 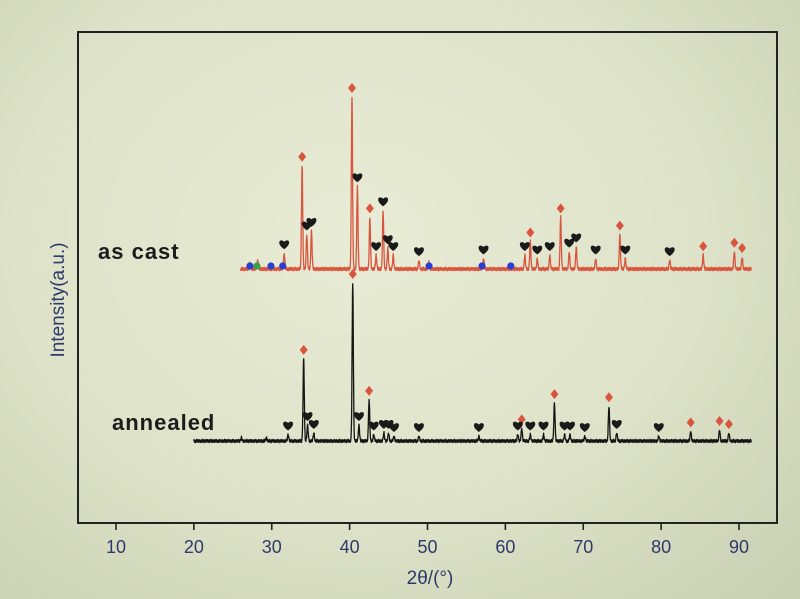 I want to click on series-label-as-cast: as cast, so click(x=139, y=251).